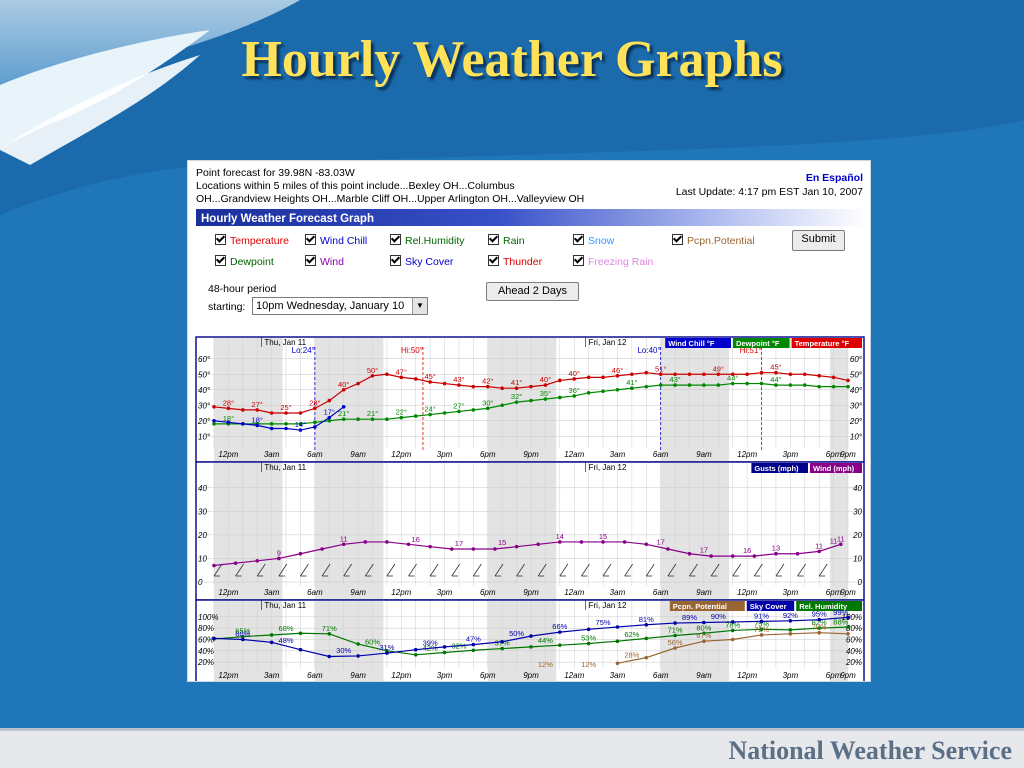  I want to click on data-label: 39%, so click(430, 642).